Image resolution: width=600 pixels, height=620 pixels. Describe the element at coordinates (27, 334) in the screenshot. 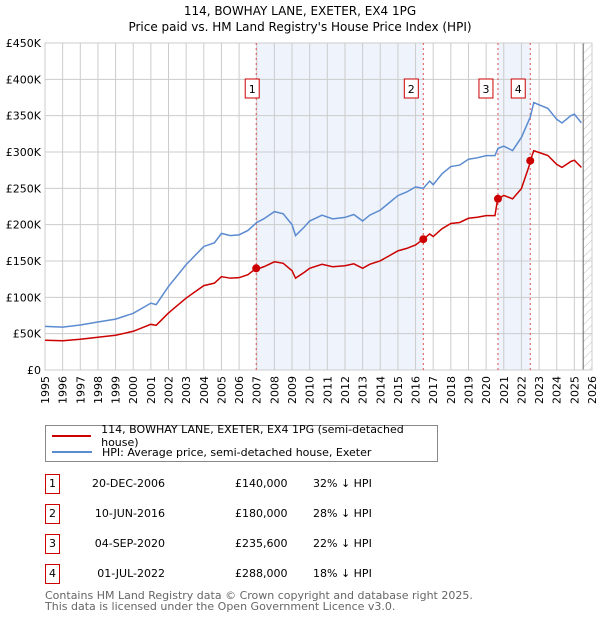

I see `y-tick-label: £50K` at that location.